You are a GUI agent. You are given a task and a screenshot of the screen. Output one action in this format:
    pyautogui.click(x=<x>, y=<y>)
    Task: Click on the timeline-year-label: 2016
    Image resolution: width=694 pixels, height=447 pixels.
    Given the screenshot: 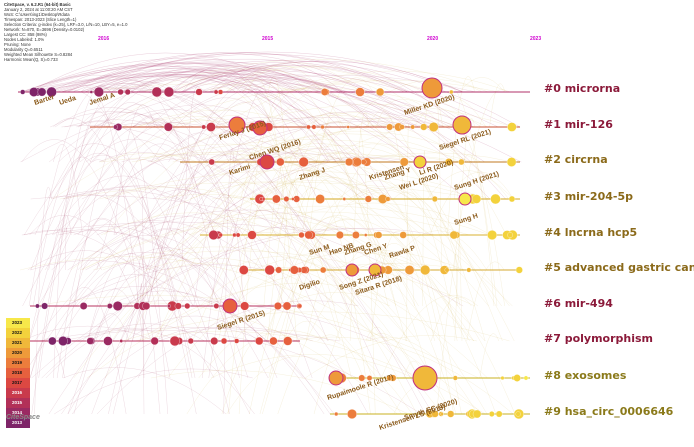 What is the action you would take?
    pyautogui.click(x=104, y=39)
    